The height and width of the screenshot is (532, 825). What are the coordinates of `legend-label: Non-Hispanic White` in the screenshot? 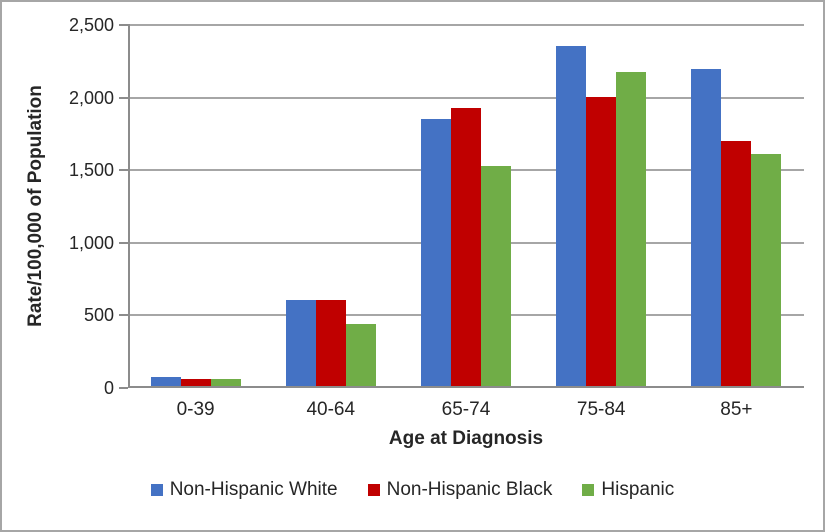 It's located at (253, 489).